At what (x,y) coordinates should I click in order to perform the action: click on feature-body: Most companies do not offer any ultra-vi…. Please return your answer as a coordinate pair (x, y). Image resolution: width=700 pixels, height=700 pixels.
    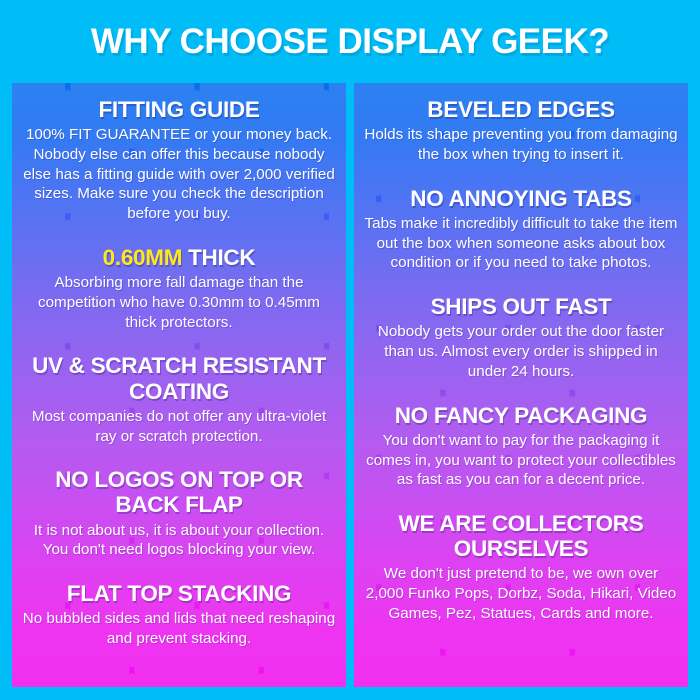
    Looking at the image, I should click on (179, 426).